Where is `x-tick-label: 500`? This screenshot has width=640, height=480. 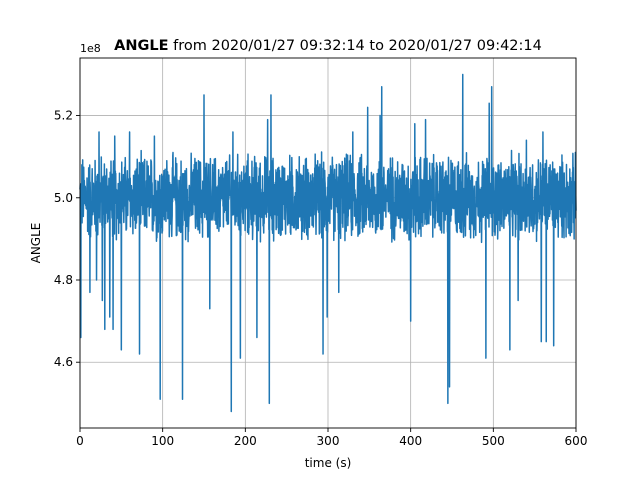 x-tick-label: 500 is located at coordinates (493, 441).